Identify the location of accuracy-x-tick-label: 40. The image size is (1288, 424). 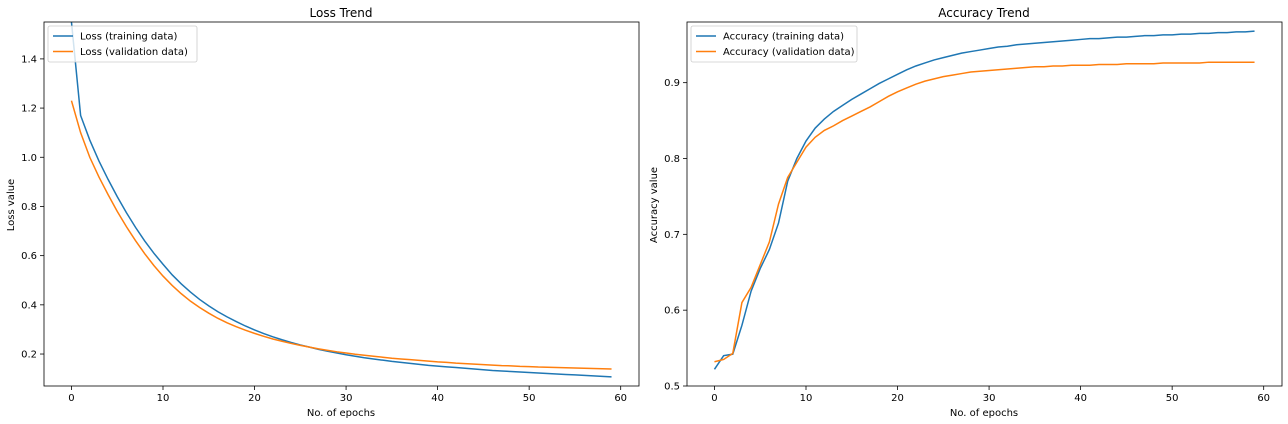
(1080, 398).